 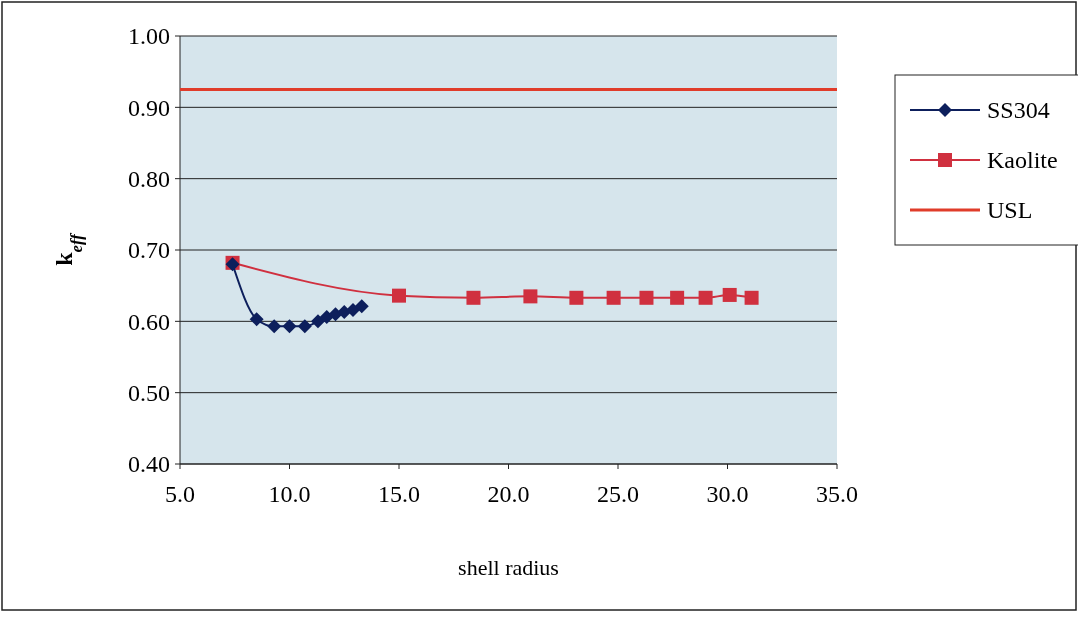 I want to click on y-tick-label: 1.00, so click(x=149, y=36).